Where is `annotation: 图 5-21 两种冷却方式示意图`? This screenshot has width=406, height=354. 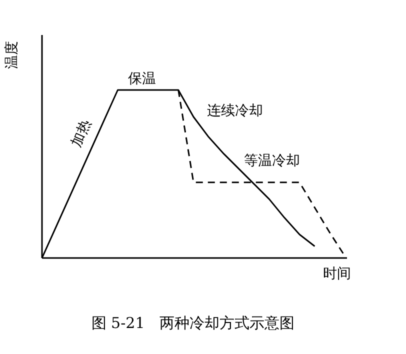 annotation: 图 5-21 两种冷却方式示意图 is located at coordinates (193, 323).